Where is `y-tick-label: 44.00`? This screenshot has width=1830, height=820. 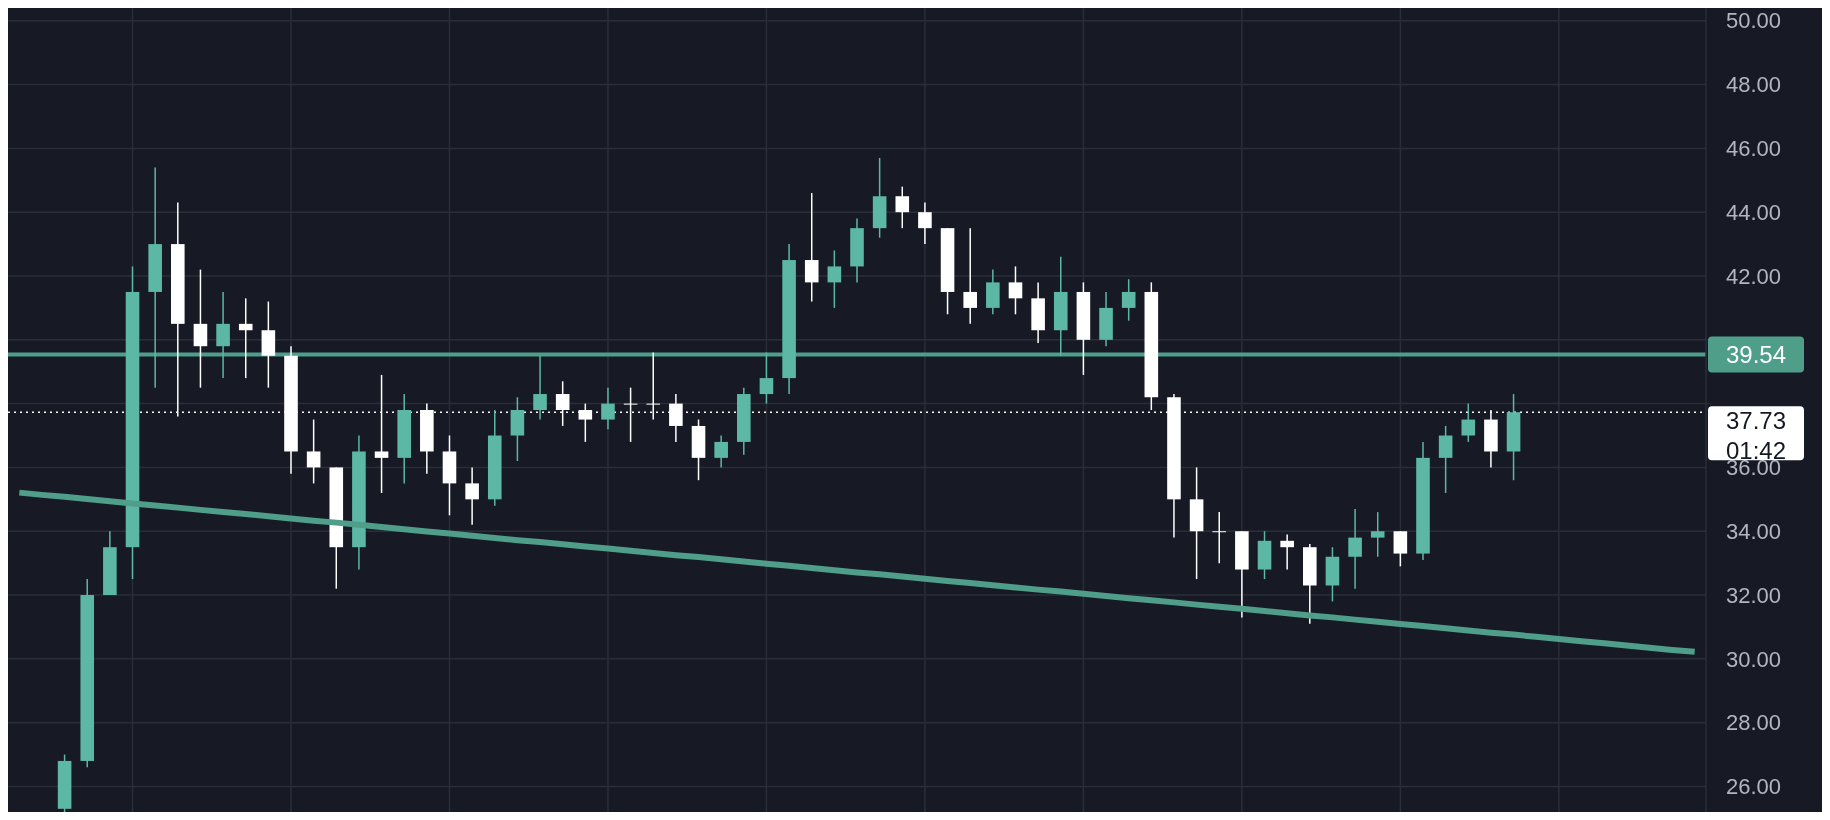
y-tick-label: 44.00 is located at coordinates (1754, 212).